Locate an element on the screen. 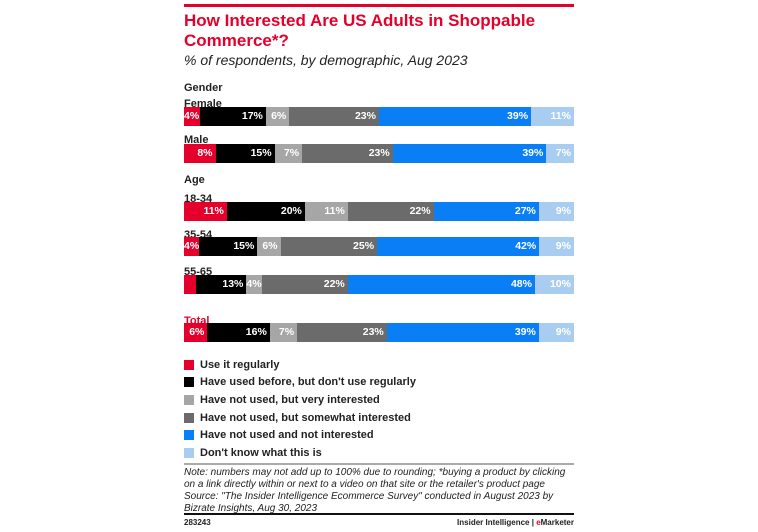  data-label: 42% is located at coordinates (526, 246).